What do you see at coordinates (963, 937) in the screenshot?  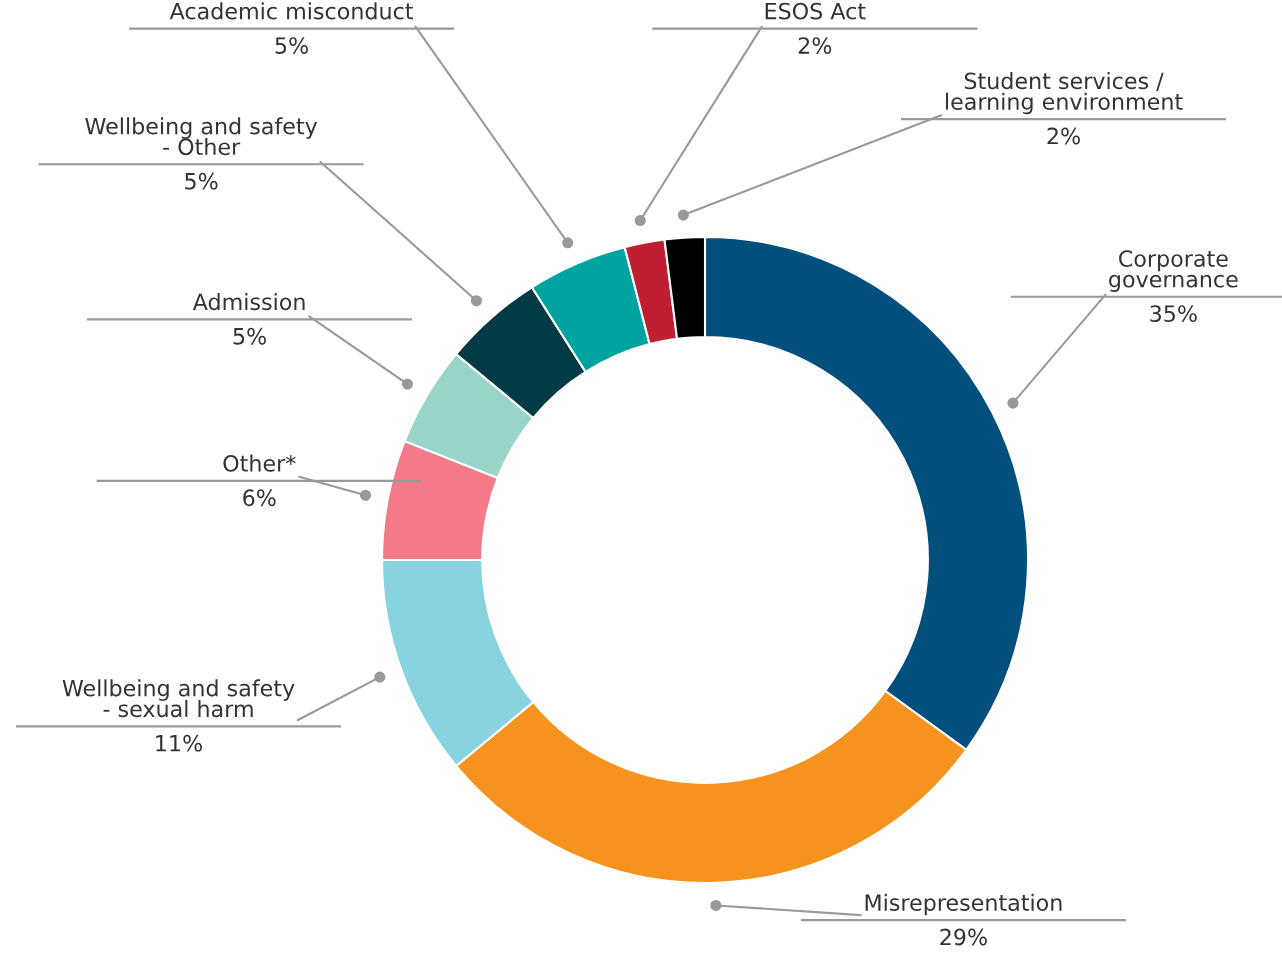 I see `data-label: 29%` at bounding box center [963, 937].